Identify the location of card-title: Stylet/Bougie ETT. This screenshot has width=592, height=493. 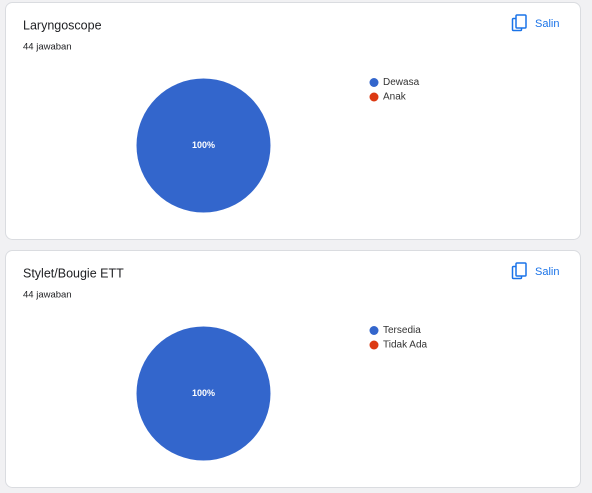
(73, 273).